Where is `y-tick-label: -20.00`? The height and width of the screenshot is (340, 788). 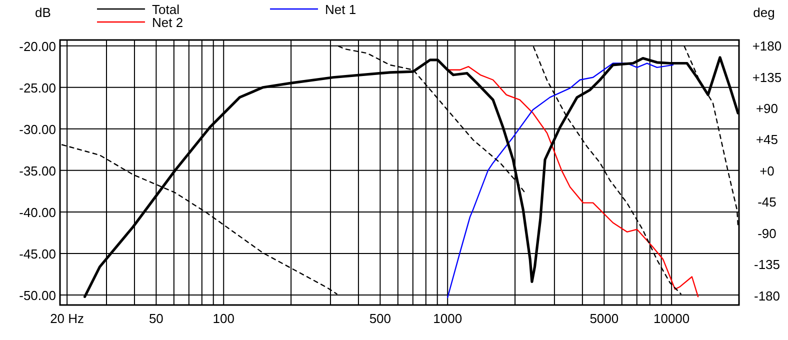 y-tick-label: -20.00 is located at coordinates (37, 46).